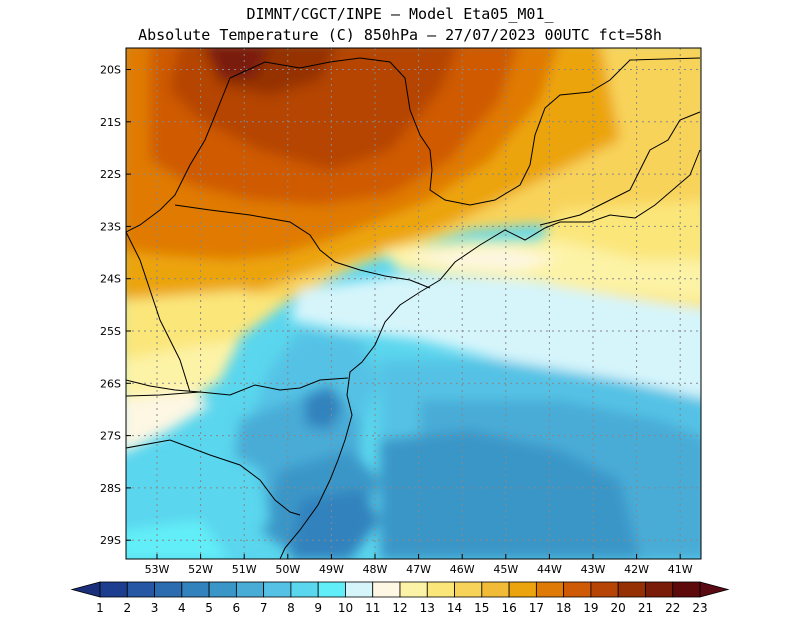 Image resolution: width=800 pixels, height=618 pixels. Describe the element at coordinates (672, 608) in the screenshot. I see `colorbar-label: 22` at that location.